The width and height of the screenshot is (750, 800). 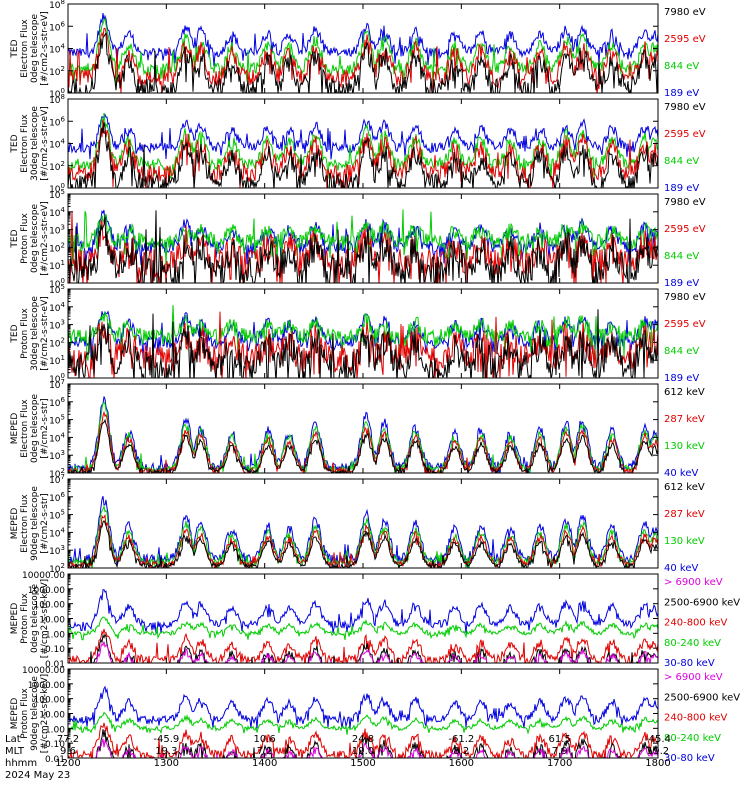 What do you see at coordinates (657, 763) in the screenshot?
I see `xtick-label-hhmm: 1800` at bounding box center [657, 763].